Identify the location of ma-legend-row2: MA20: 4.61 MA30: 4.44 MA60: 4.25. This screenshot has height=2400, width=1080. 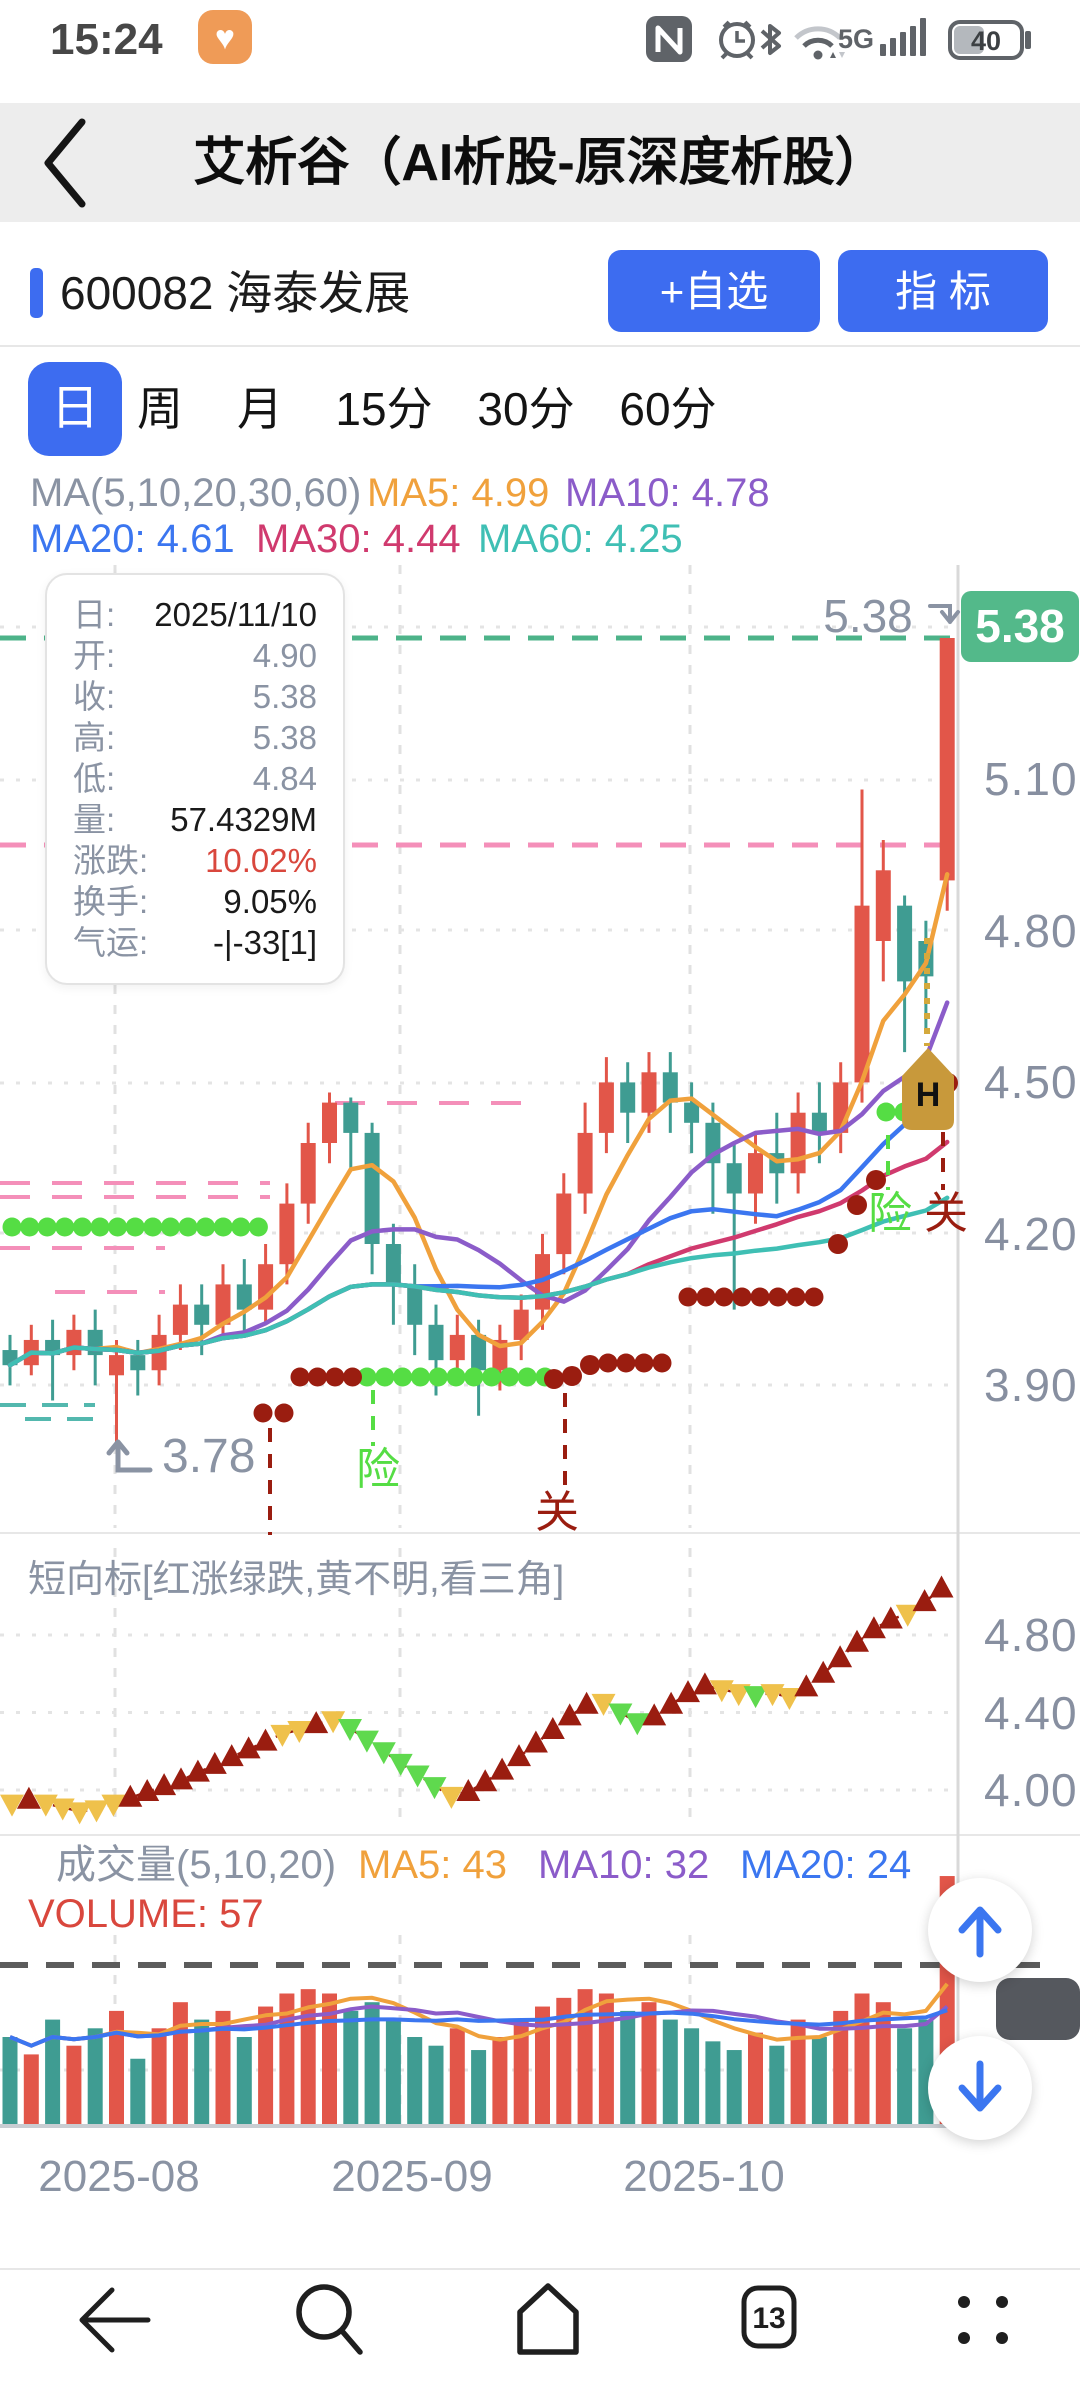
(540, 539).